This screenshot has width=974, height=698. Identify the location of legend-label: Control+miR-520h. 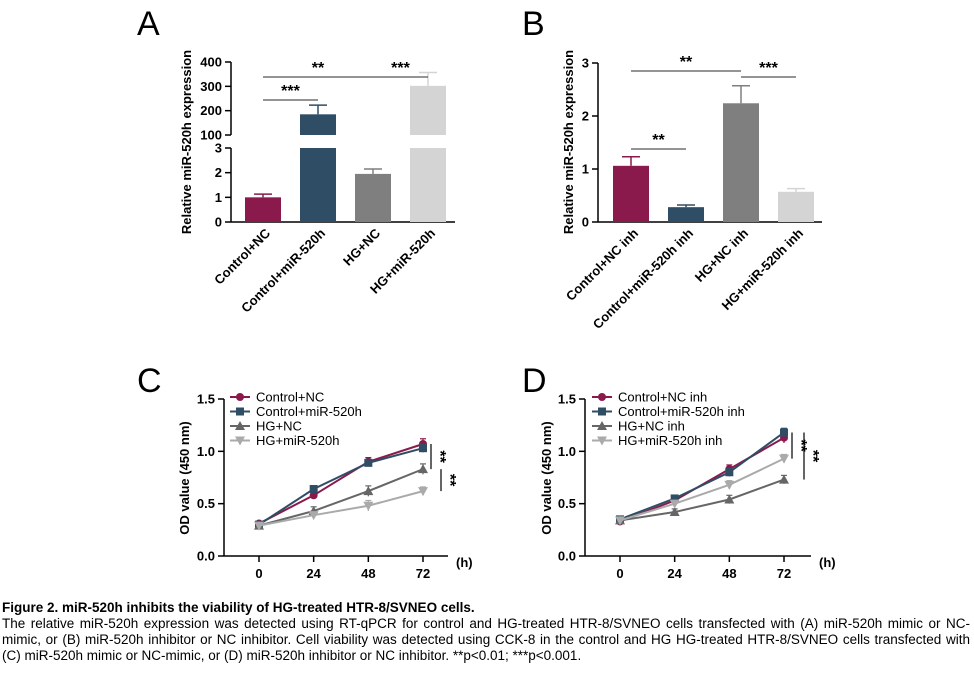
(309, 411).